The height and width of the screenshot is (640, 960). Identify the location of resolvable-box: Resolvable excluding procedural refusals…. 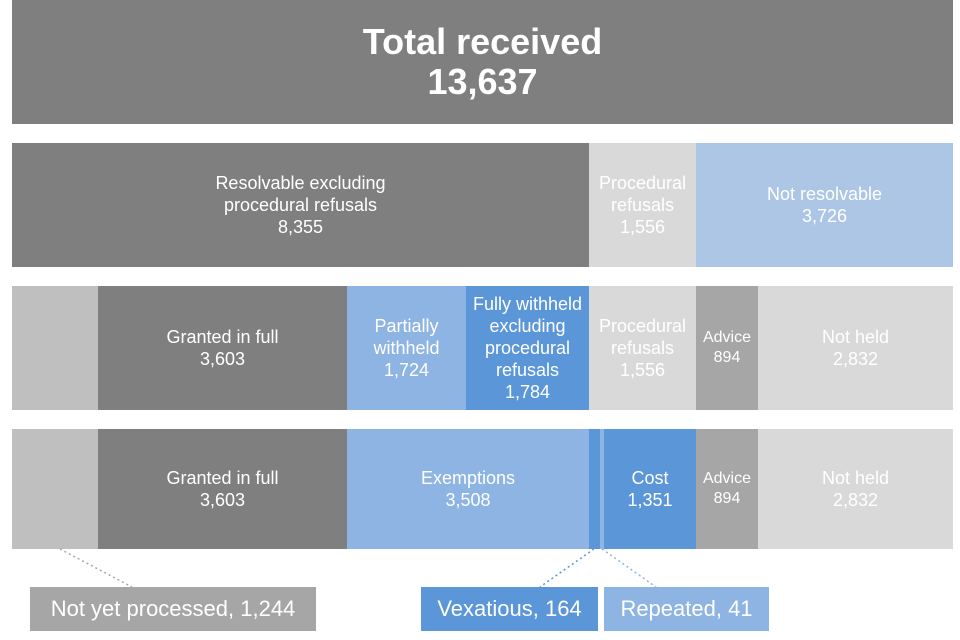
(300, 205).